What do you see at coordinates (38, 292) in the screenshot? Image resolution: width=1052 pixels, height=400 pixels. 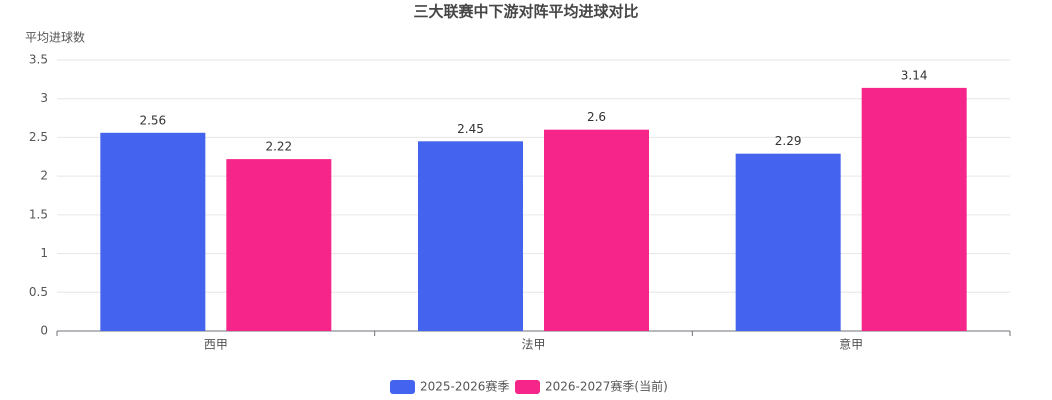 I see `y-tick-label: 0.5` at bounding box center [38, 292].